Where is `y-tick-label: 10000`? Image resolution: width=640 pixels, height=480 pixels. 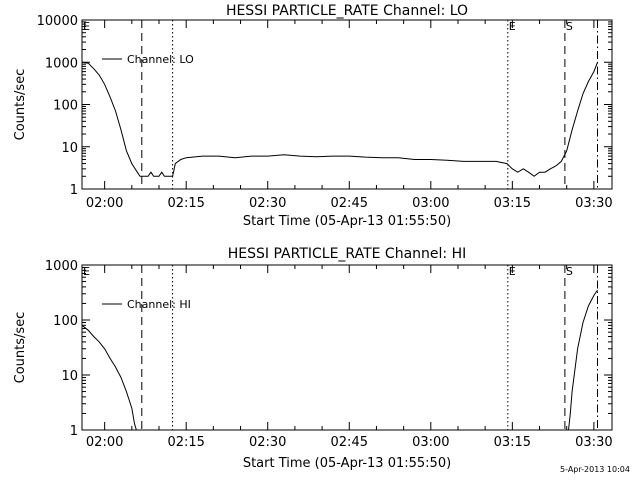
y-tick-label: 10000 is located at coordinates (57, 21).